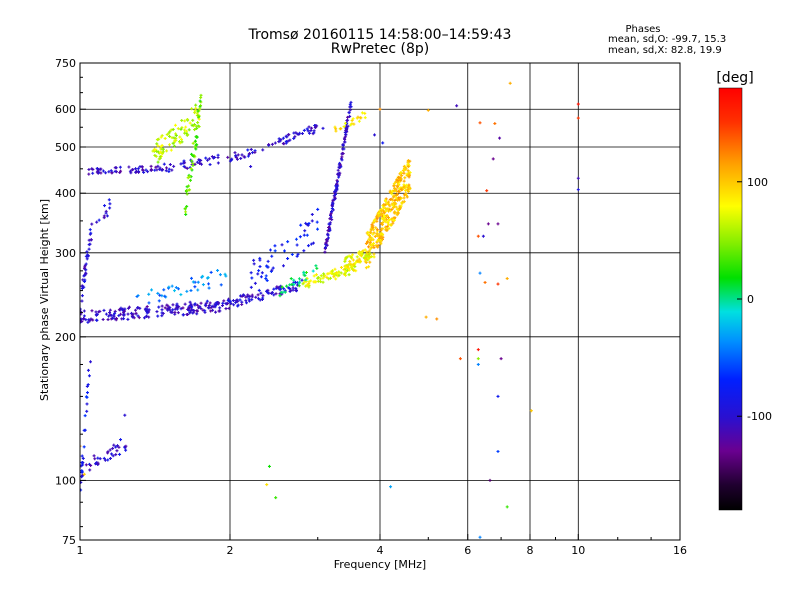  What do you see at coordinates (65, 63) in the screenshot?
I see `y-tick-label: 750` at bounding box center [65, 63].